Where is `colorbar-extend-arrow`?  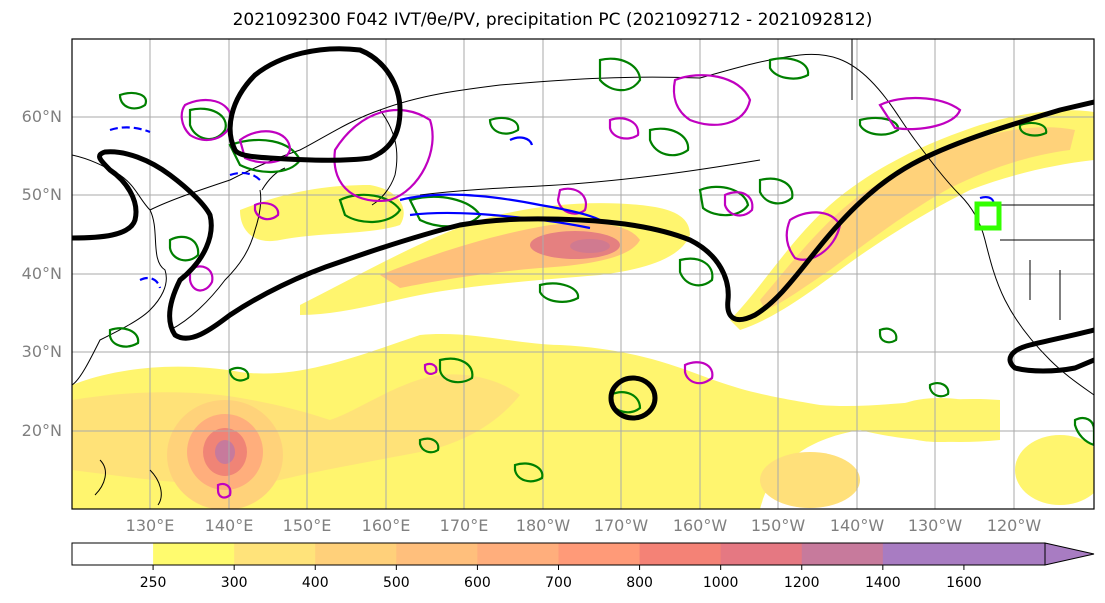 colorbar-extend-arrow is located at coordinates (1069, 554).